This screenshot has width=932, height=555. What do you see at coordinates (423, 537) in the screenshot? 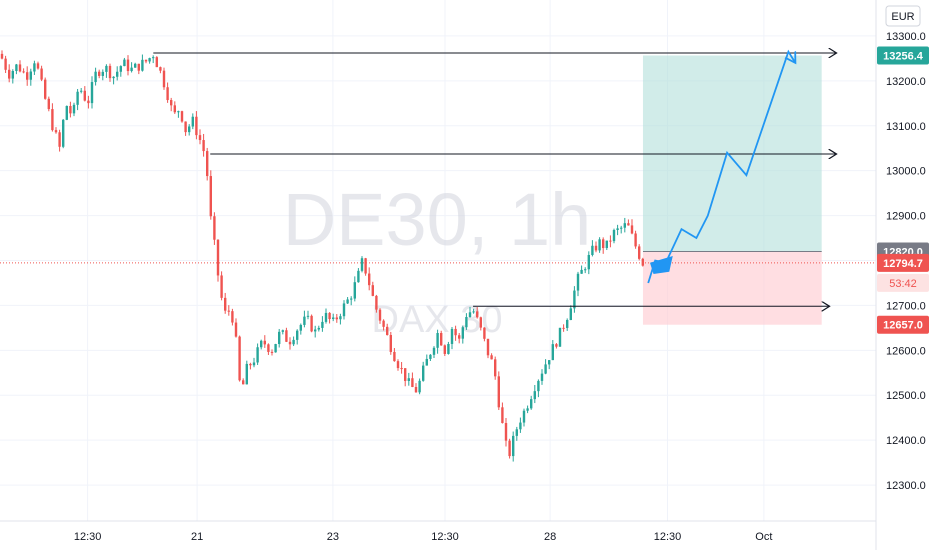
I see `time-axis: 12:30 21 23 12:30 28 12:30 Oct` at bounding box center [423, 537].